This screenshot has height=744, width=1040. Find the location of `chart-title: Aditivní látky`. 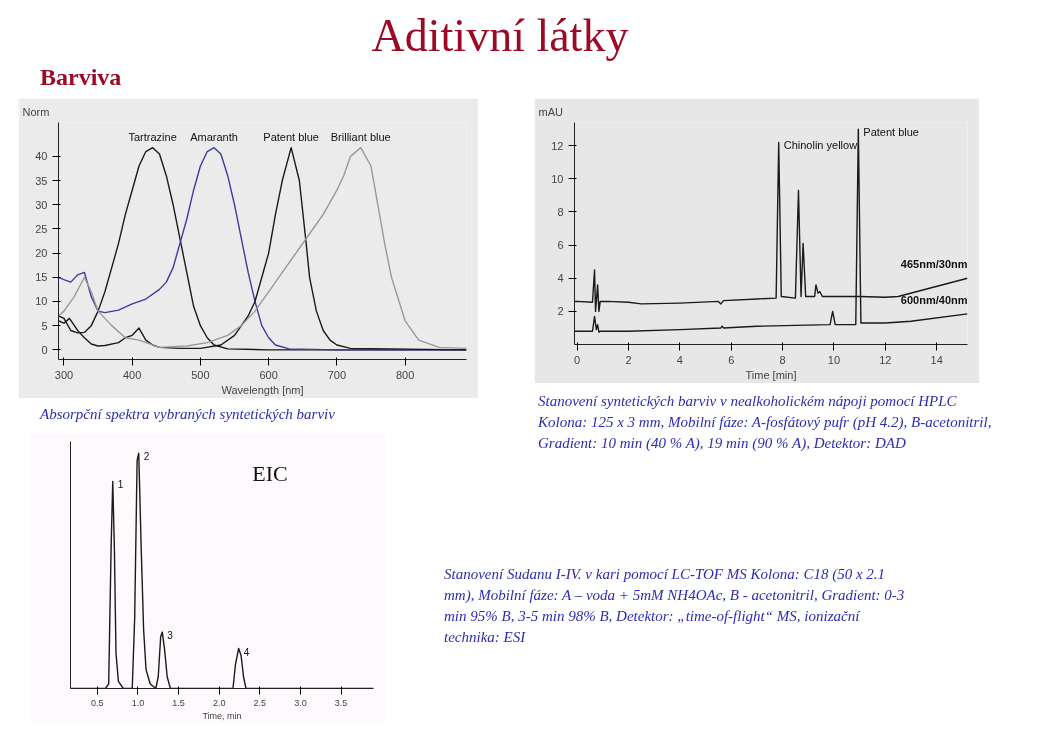

chart-title: Aditivní látky is located at coordinates (500, 36).